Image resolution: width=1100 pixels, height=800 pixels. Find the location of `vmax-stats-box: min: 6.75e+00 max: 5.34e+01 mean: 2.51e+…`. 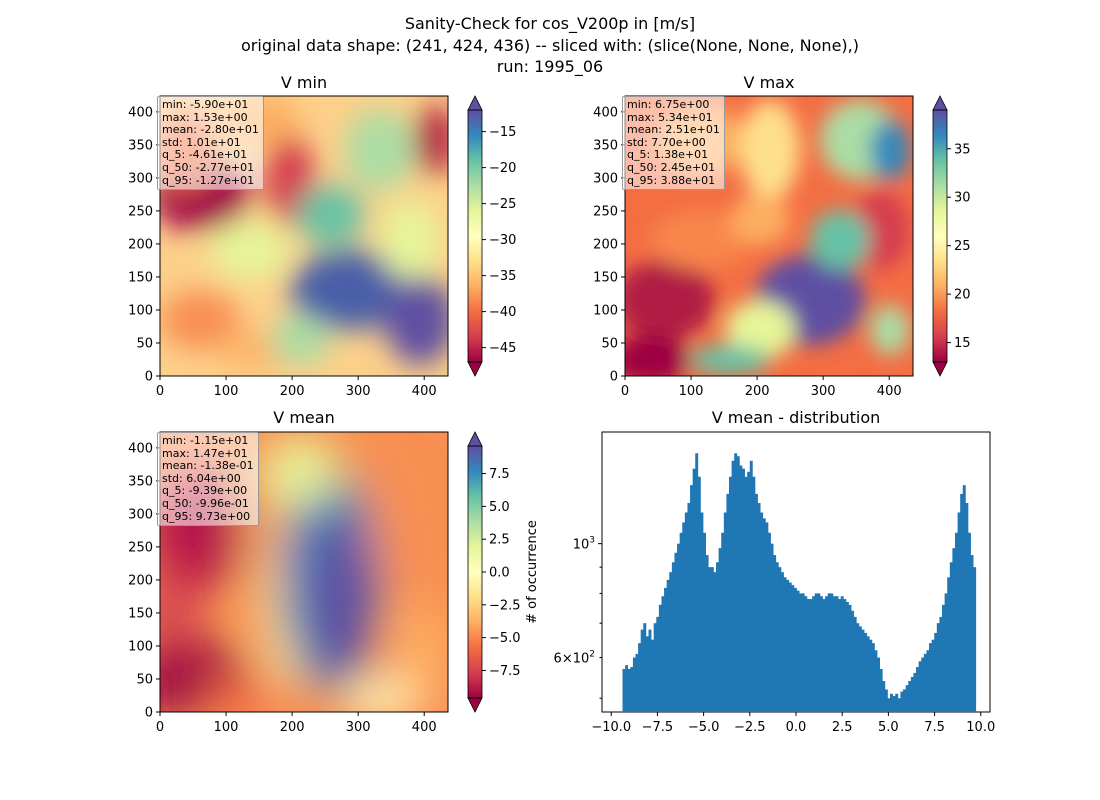

vmax-stats-box: min: 6.75e+00 max: 5.34e+01 mean: 2.51e+… is located at coordinates (673, 143).